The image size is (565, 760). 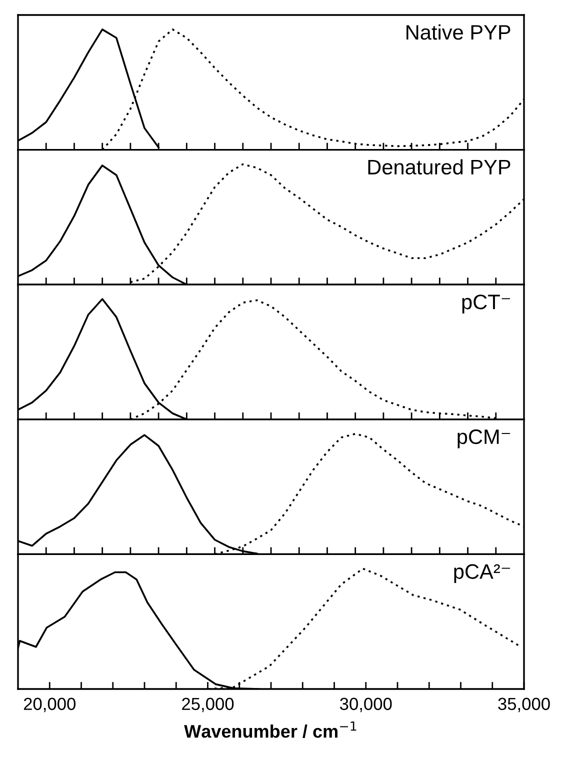 What do you see at coordinates (439, 167) in the screenshot?
I see `annotation: Denatured PYP` at bounding box center [439, 167].